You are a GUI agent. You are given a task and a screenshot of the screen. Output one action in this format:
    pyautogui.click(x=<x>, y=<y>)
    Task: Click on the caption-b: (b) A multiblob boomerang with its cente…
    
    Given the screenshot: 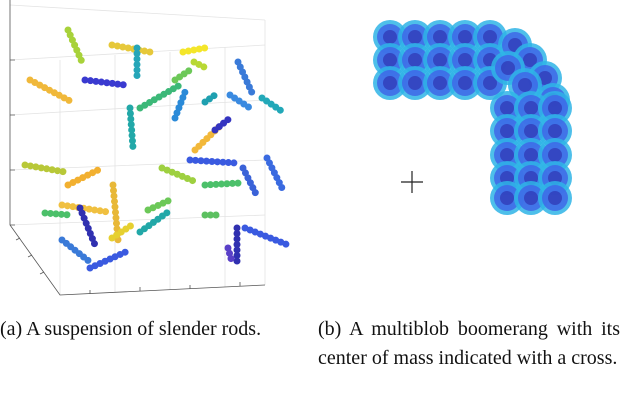 What is the action you would take?
    pyautogui.click(x=469, y=343)
    